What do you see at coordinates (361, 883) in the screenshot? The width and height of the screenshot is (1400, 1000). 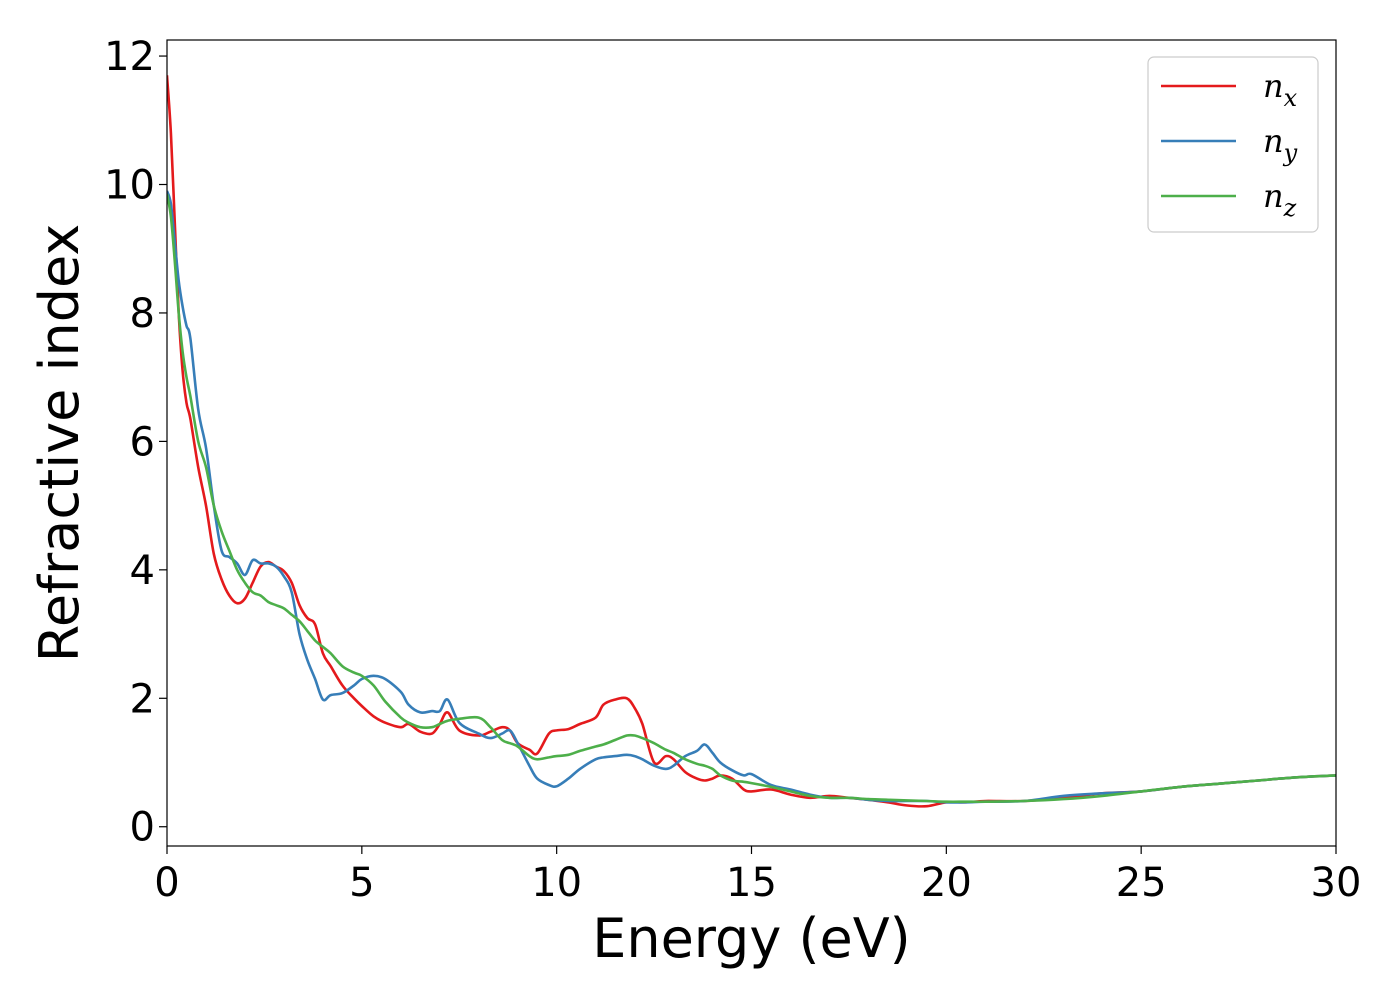 I see `x-tick-label: 5` at bounding box center [361, 883].